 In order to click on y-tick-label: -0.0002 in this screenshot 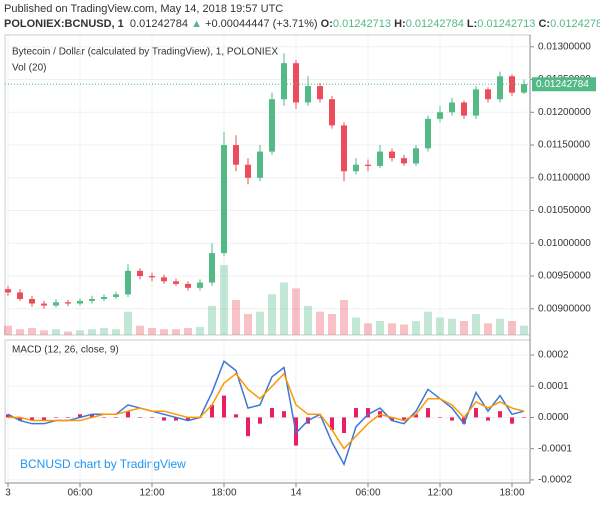, I will do `click(555, 480)`.